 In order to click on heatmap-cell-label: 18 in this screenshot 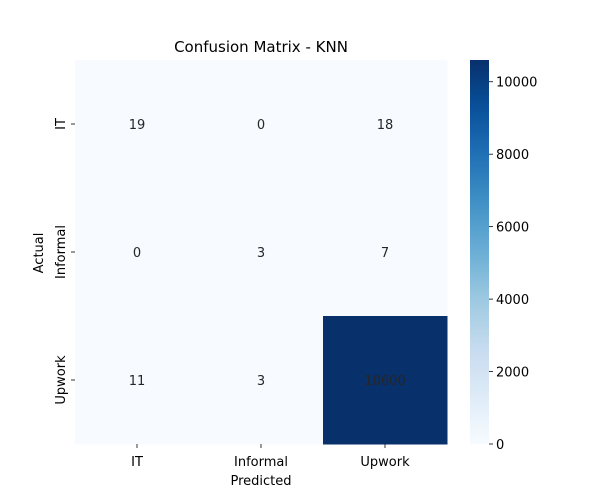, I will do `click(385, 125)`.